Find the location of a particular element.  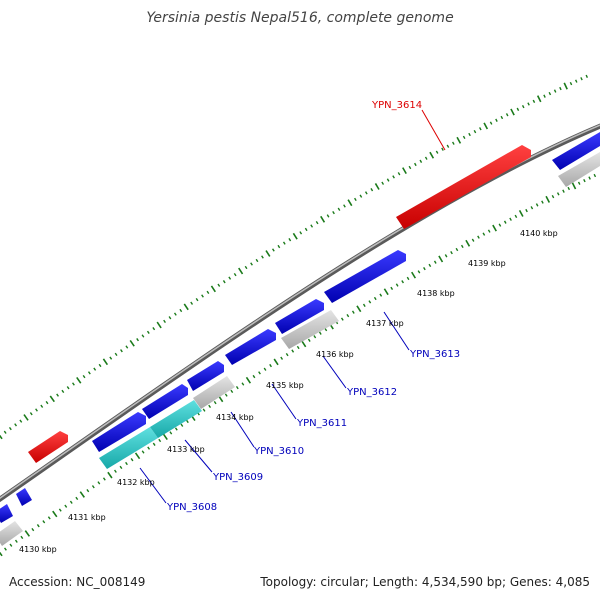

gene-label-YPN_3609: YPN_3609 is located at coordinates (237, 477).